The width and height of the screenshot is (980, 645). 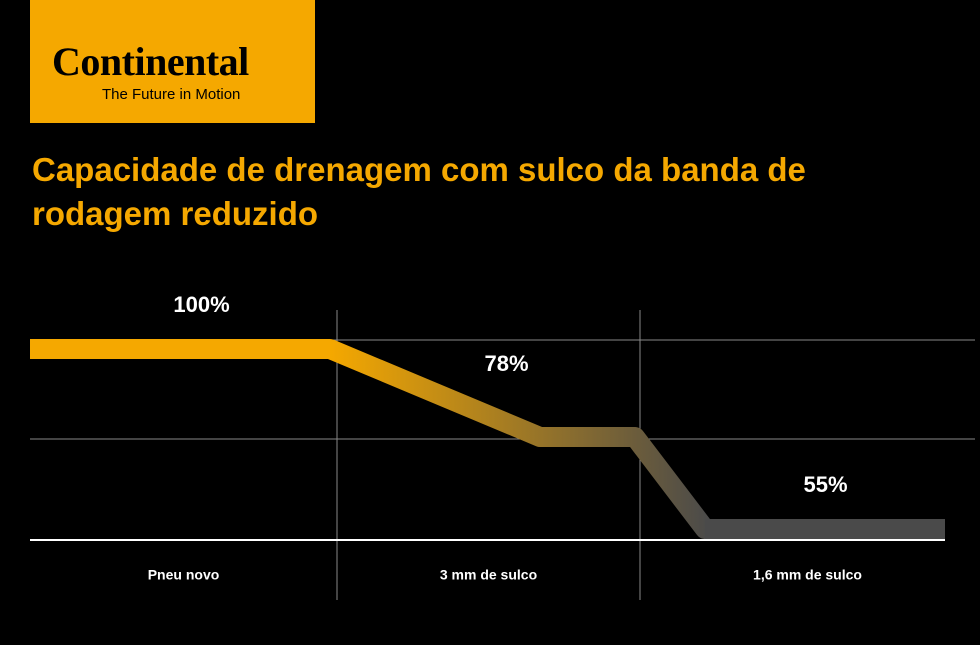 What do you see at coordinates (506, 363) in the screenshot?
I see `value-label: 78%` at bounding box center [506, 363].